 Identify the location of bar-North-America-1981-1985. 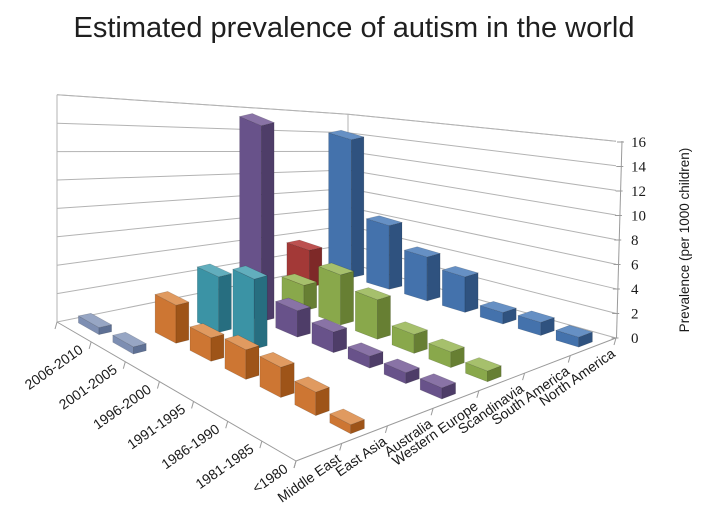
(536, 323).